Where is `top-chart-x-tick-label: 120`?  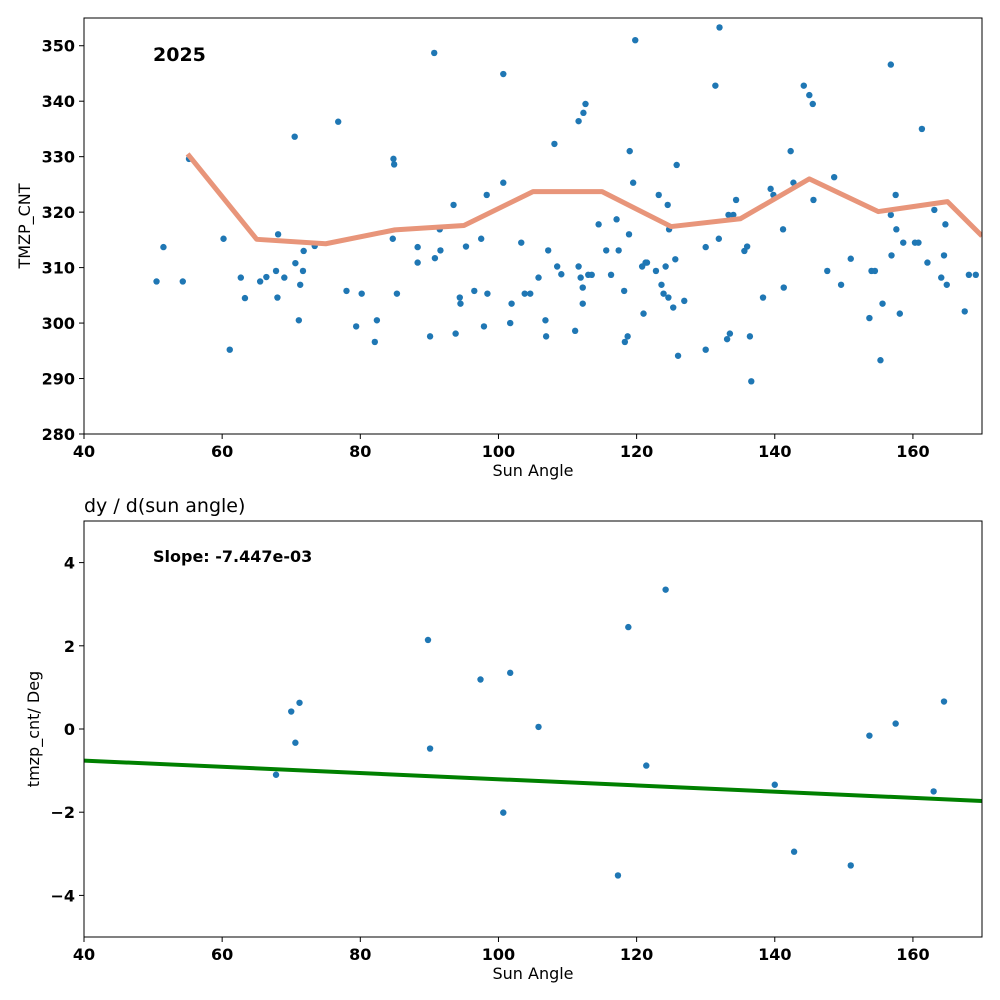
top-chart-x-tick-label: 120 is located at coordinates (636, 451).